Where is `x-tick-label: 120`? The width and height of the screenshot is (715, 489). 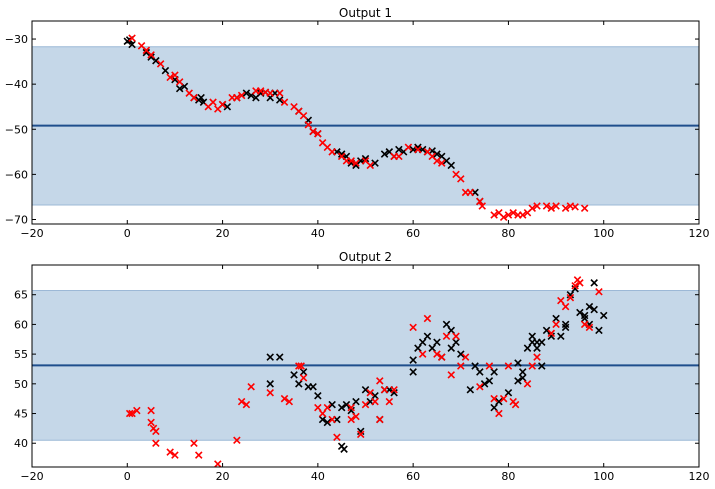 x-tick-label: 120 is located at coordinates (699, 233).